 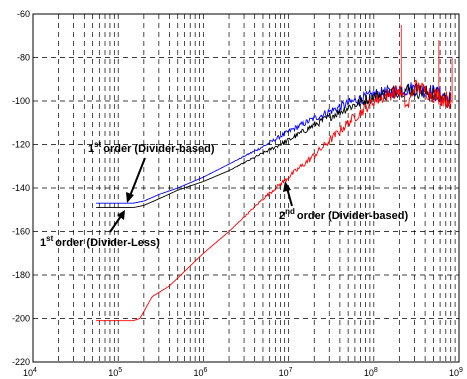 What do you see at coordinates (21, 275) in the screenshot?
I see `y-tick-label: -180` at bounding box center [21, 275].